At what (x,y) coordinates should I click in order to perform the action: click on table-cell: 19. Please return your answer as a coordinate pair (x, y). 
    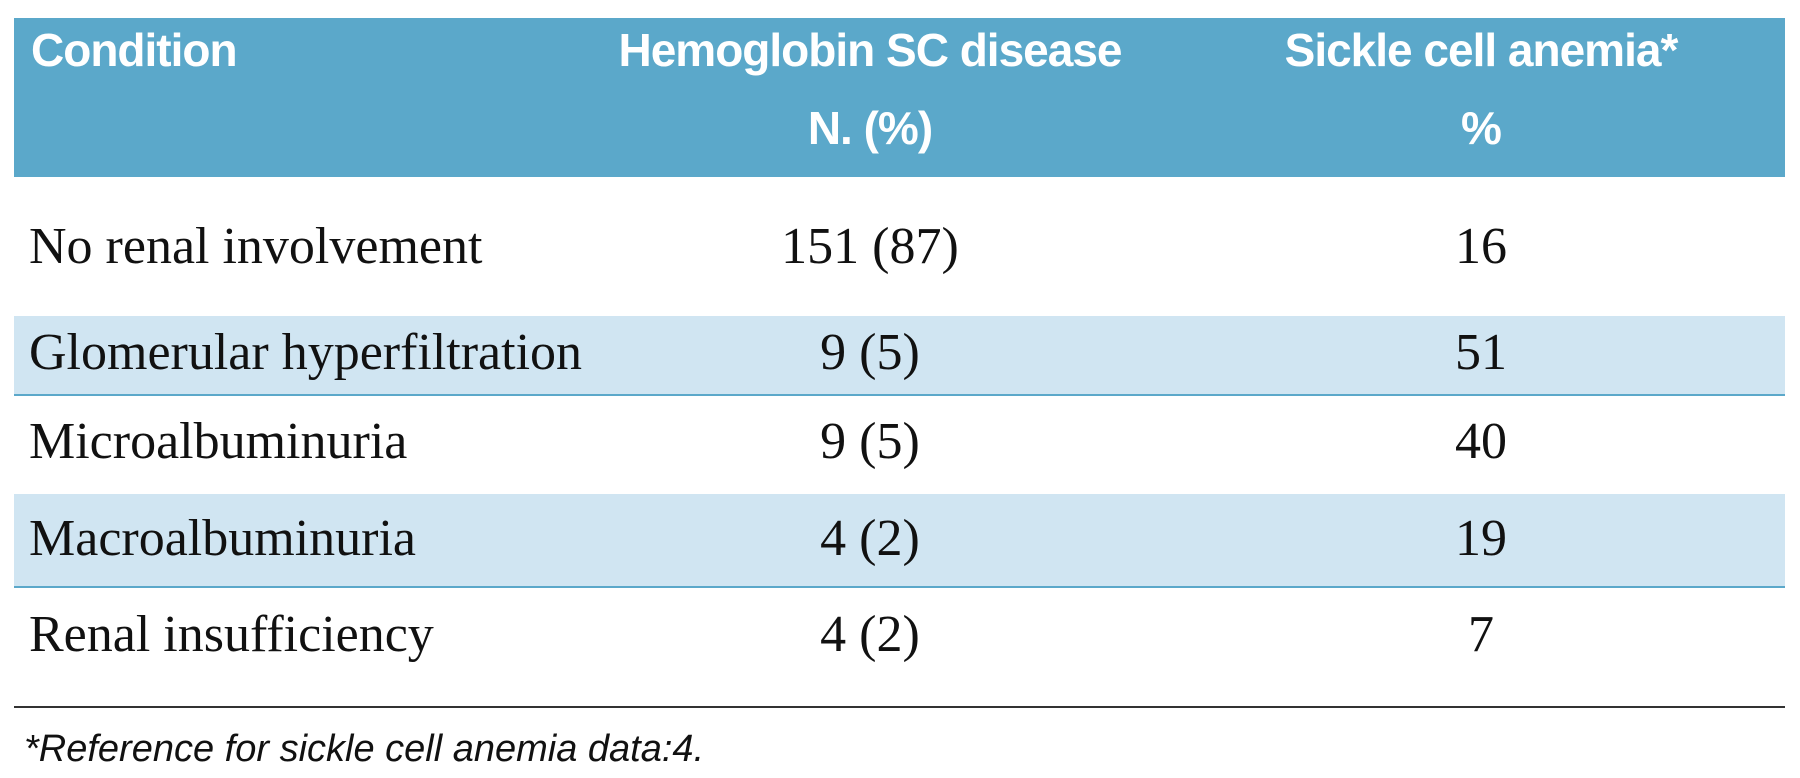
    Looking at the image, I should click on (1481, 538).